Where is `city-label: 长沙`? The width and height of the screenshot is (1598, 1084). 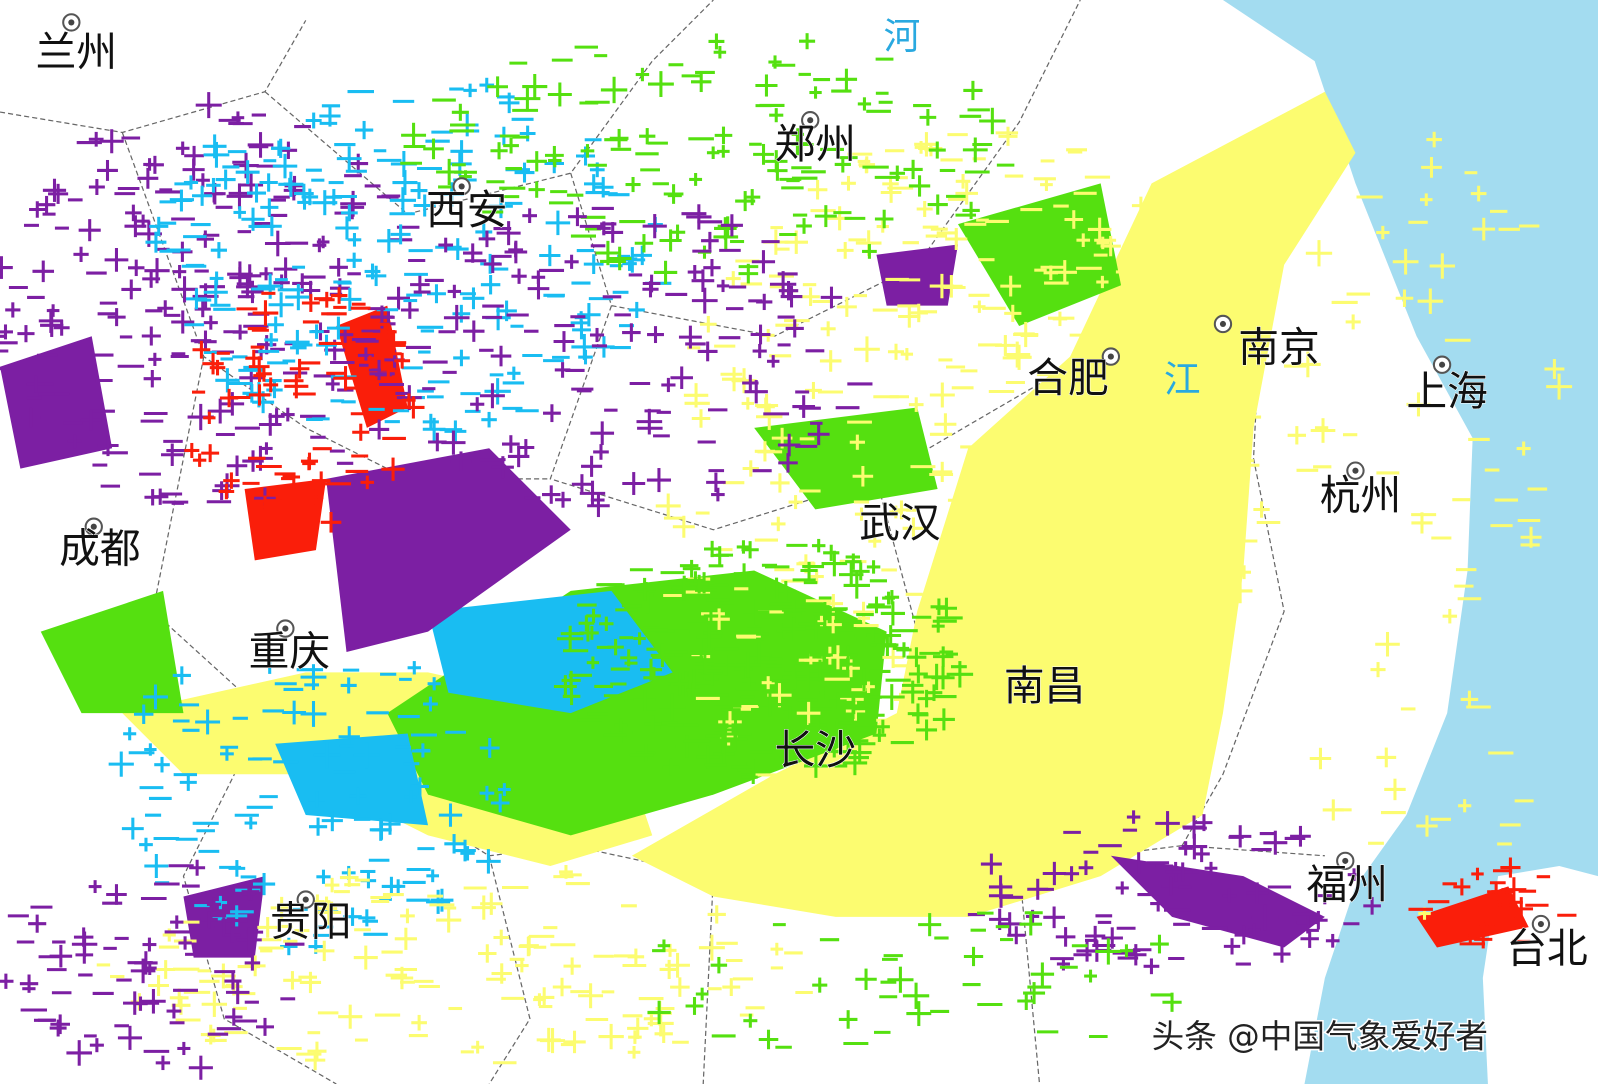 city-label: 长沙 is located at coordinates (816, 750).